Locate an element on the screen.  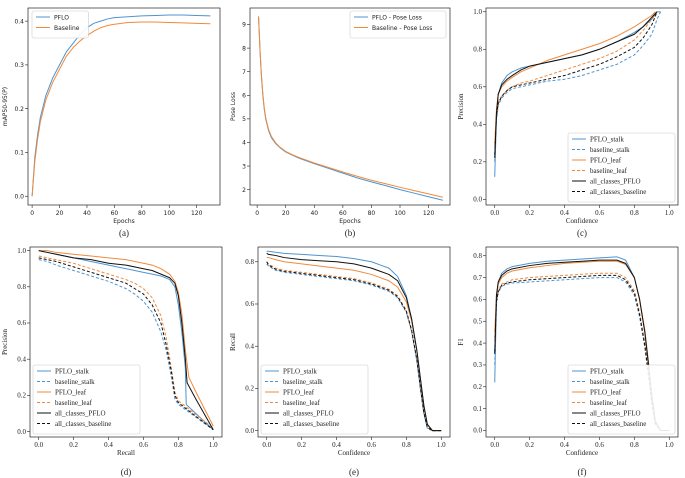
legend-label: all_classes_baseline is located at coordinates (311, 424).